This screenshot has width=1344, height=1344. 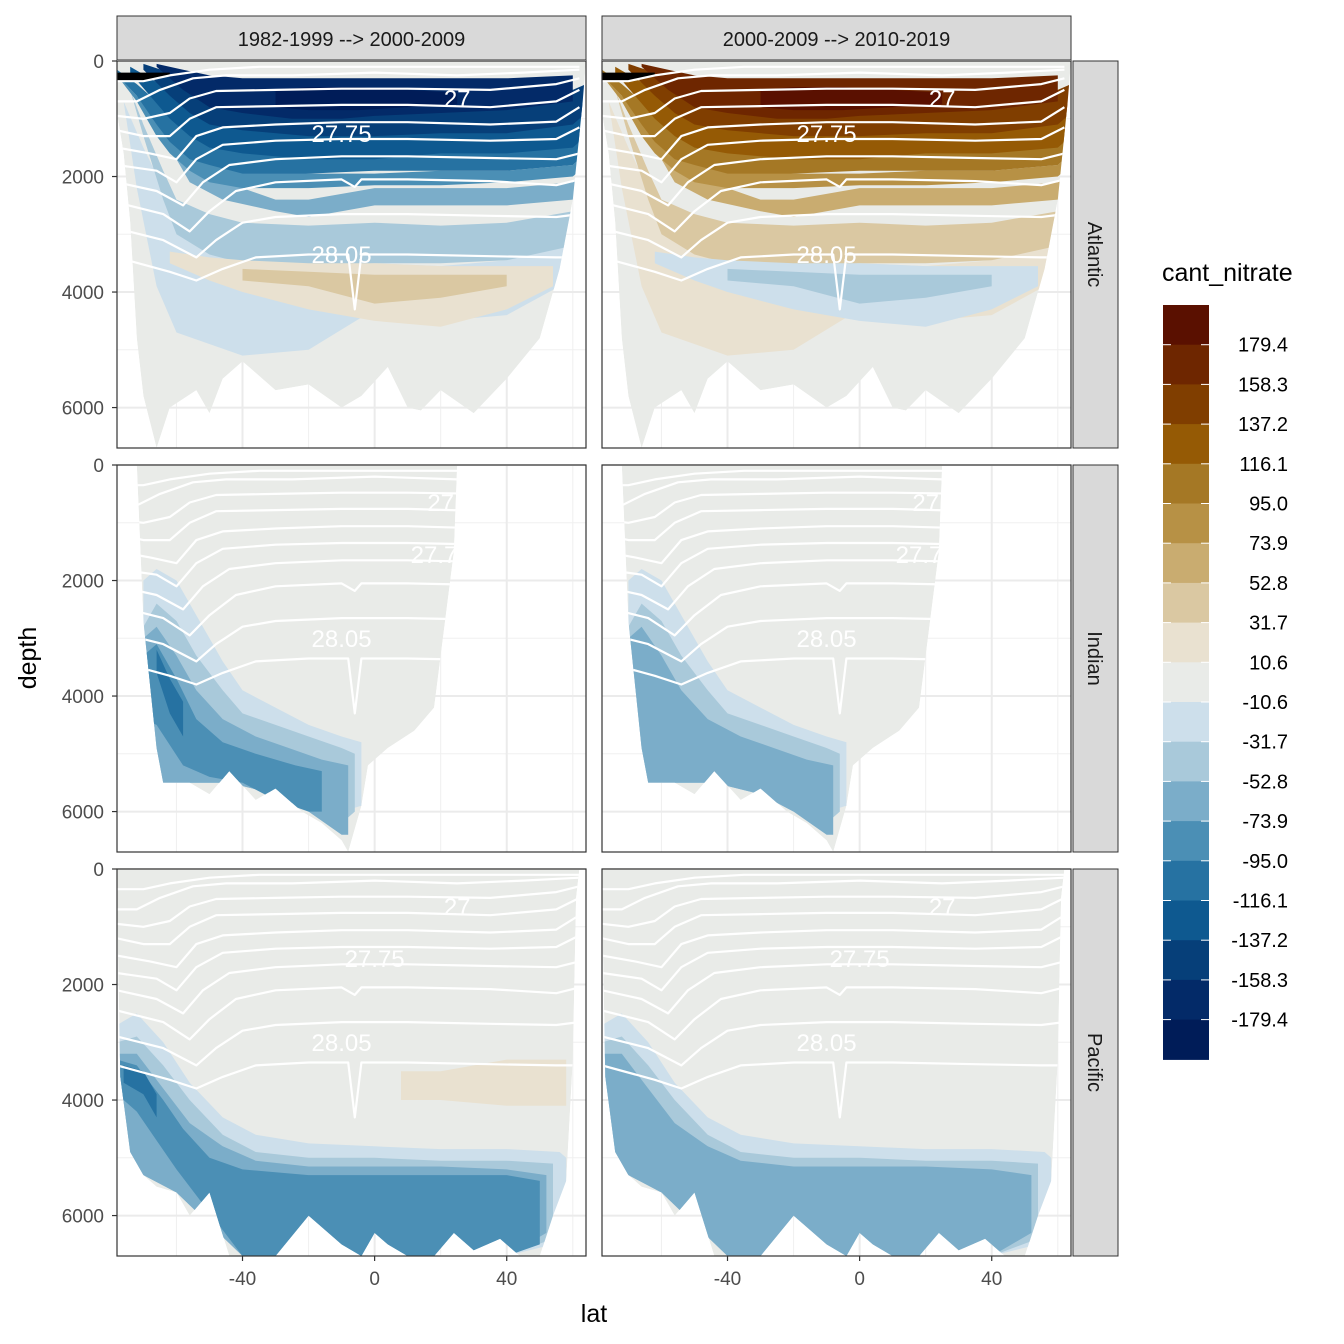 What do you see at coordinates (594, 1314) in the screenshot?
I see `x-axis-title: lat` at bounding box center [594, 1314].